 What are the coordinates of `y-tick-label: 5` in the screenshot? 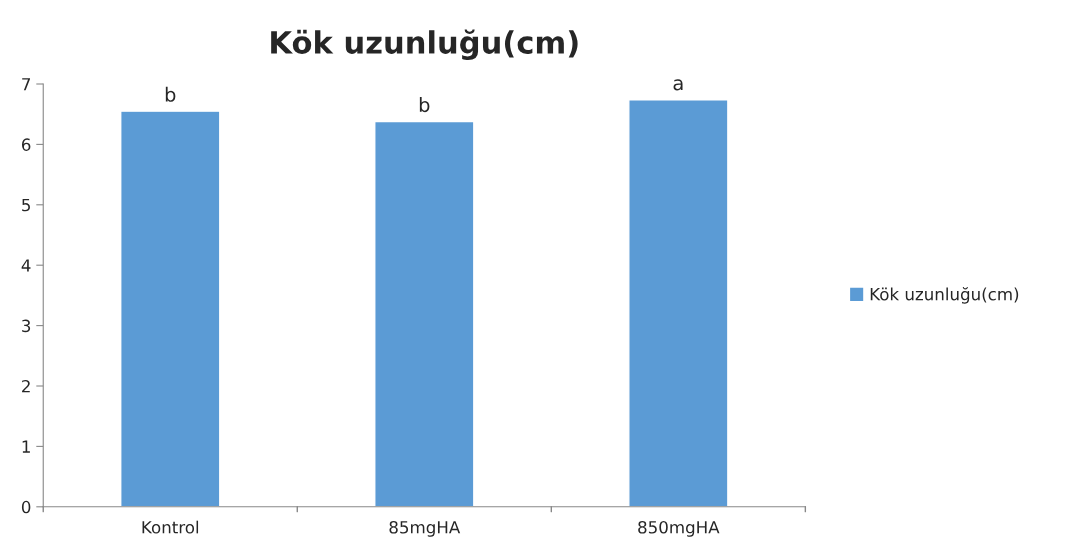 It's located at (26, 205).